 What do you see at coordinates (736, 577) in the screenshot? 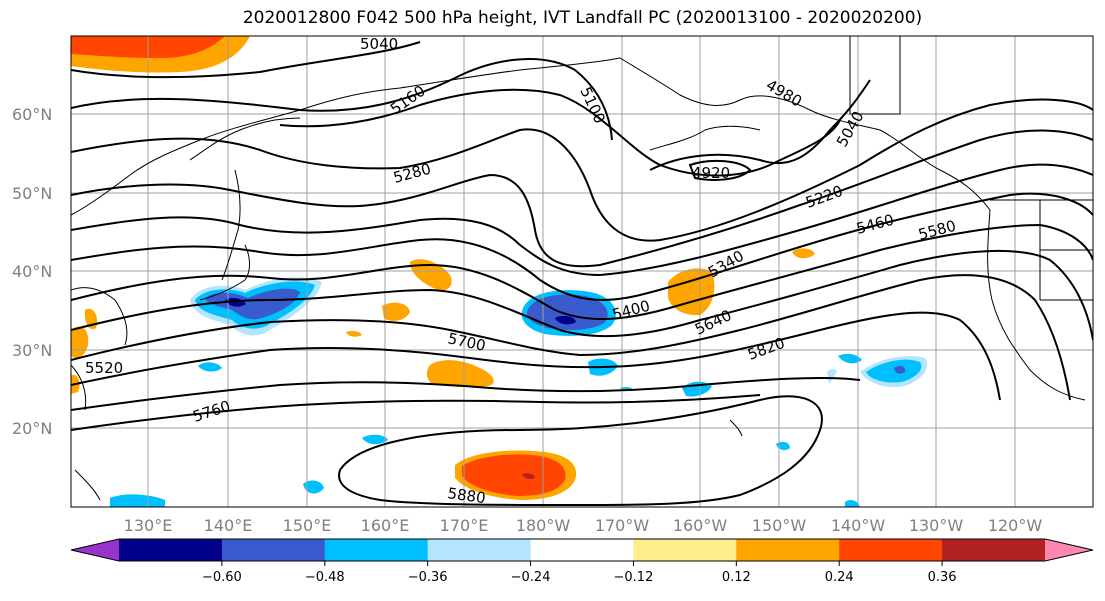
I see `colorbar-tick-label: 0.12` at bounding box center [736, 577].